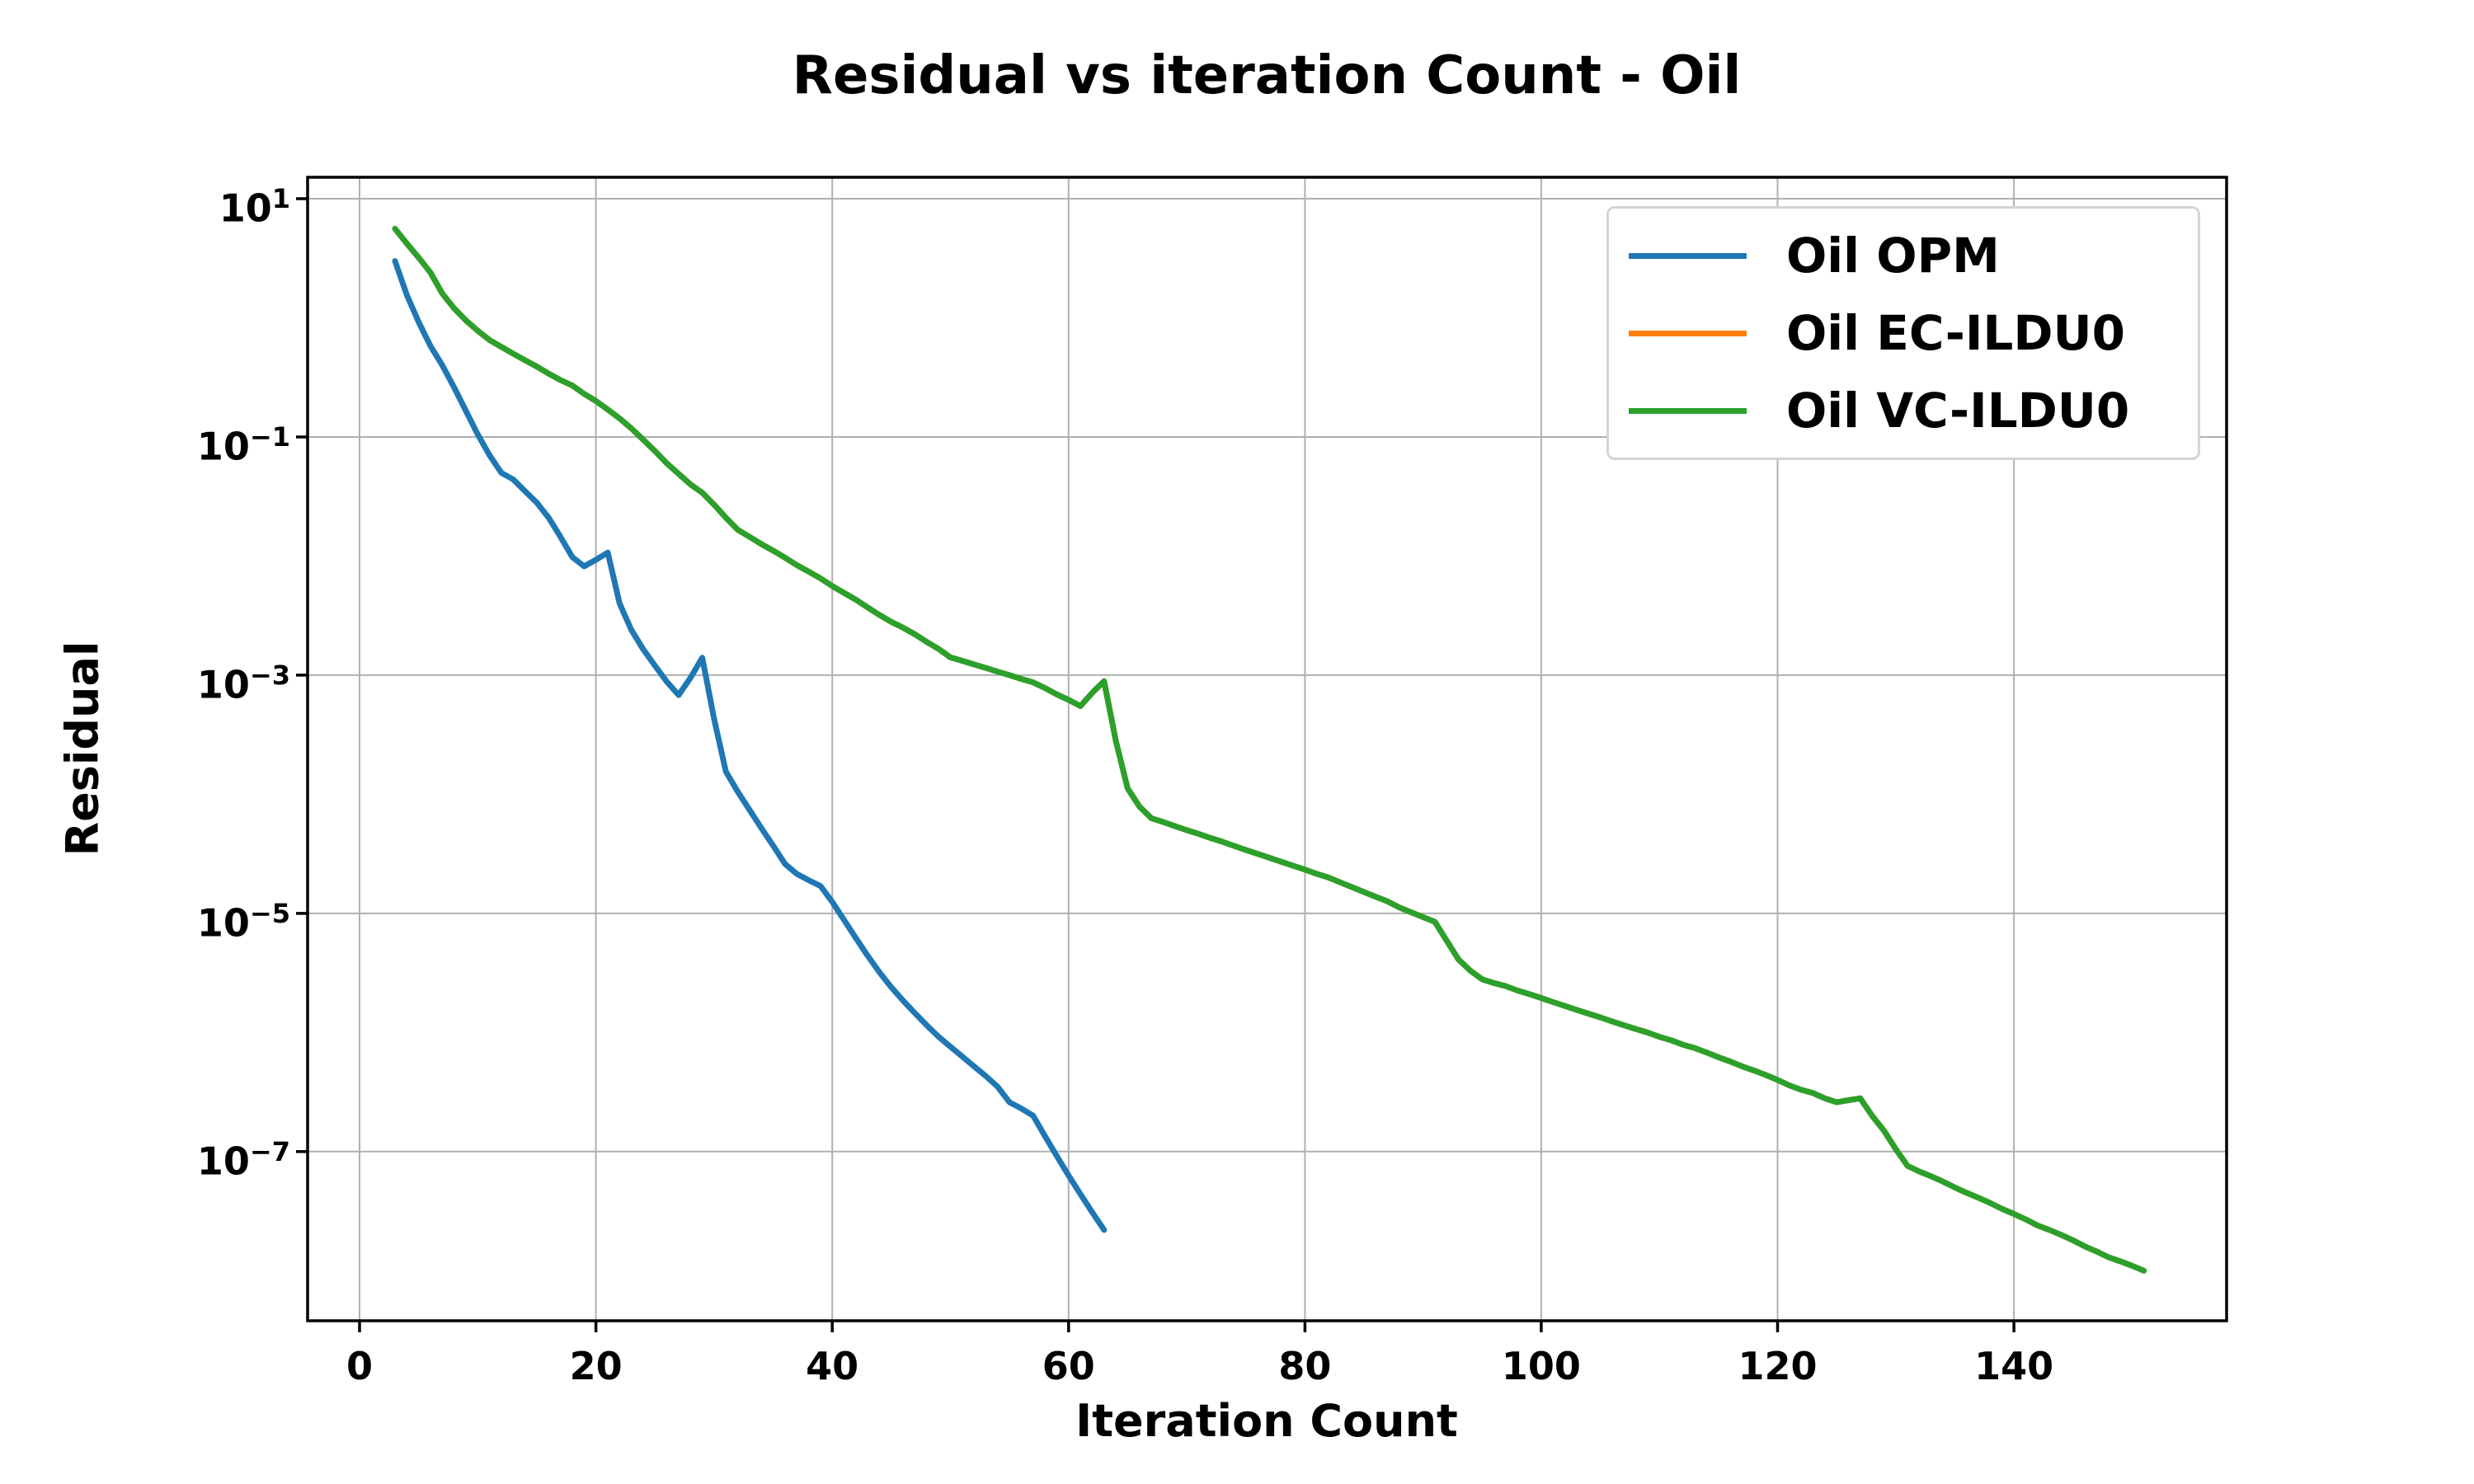 Image resolution: width=2474 pixels, height=1484 pixels. I want to click on legend-line-oil-vc-ildu0, so click(1688, 410).